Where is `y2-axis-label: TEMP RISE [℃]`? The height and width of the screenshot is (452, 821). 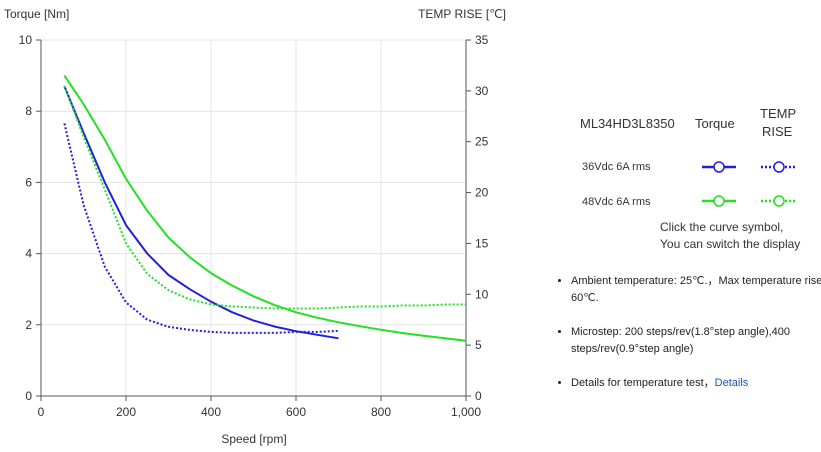 y2-axis-label: TEMP RISE [℃] is located at coordinates (462, 14).